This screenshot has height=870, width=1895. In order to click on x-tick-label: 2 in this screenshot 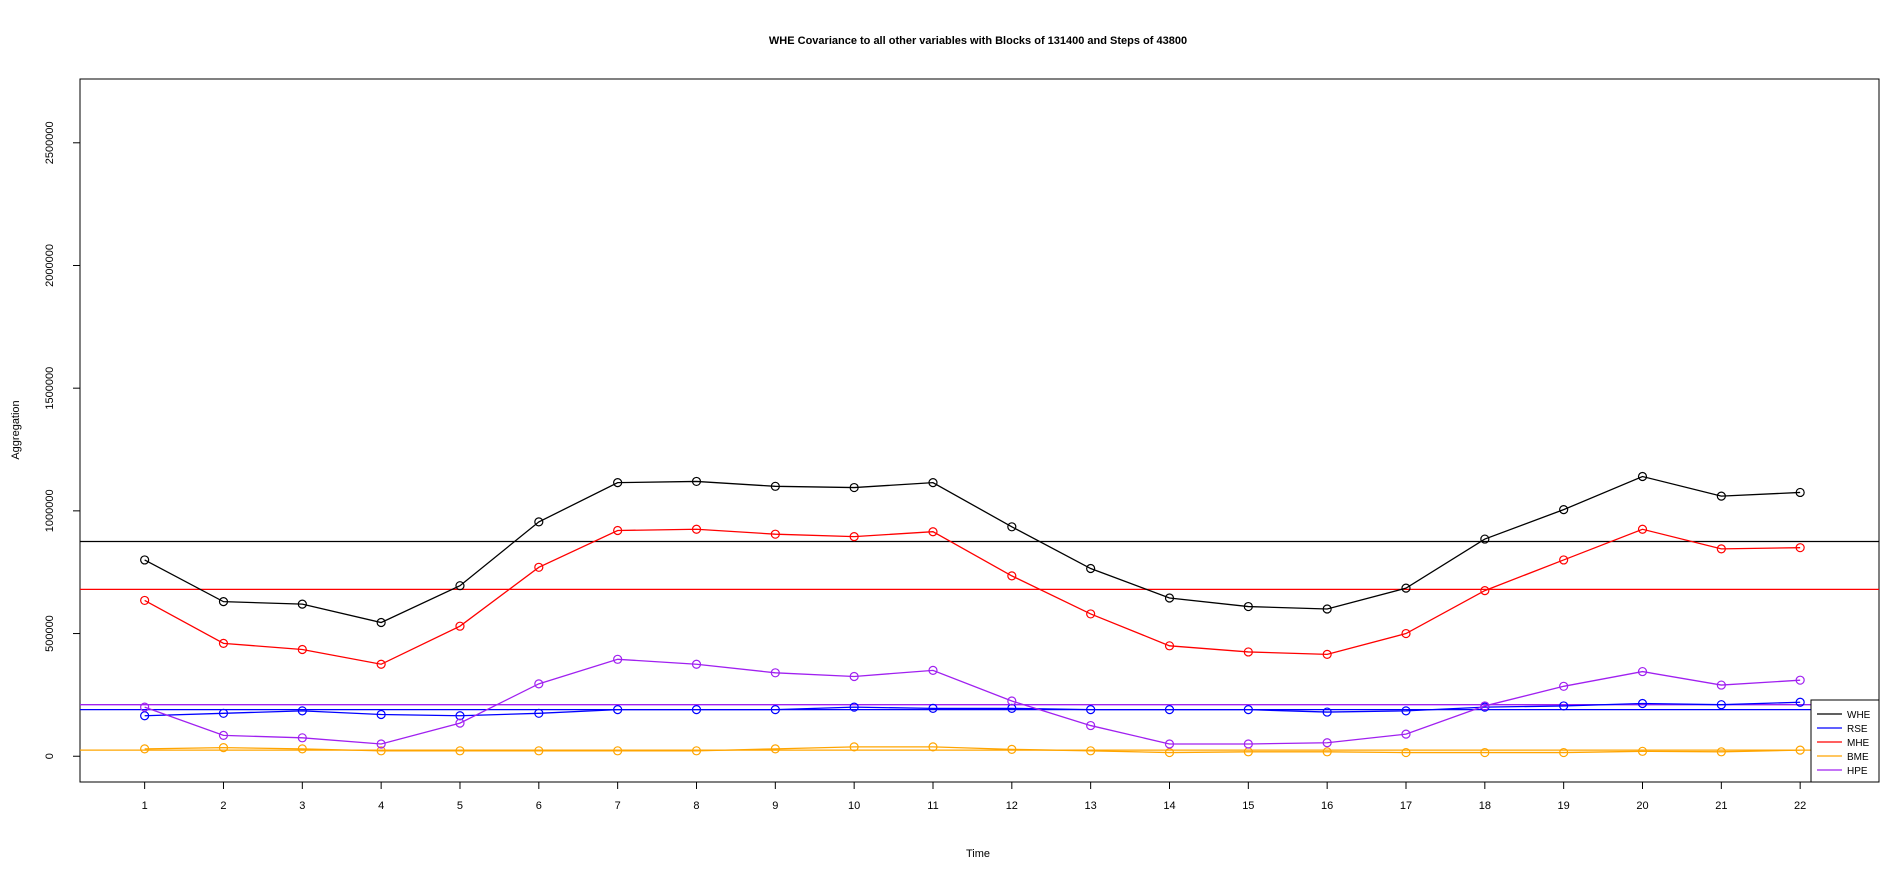, I will do `click(223, 806)`.